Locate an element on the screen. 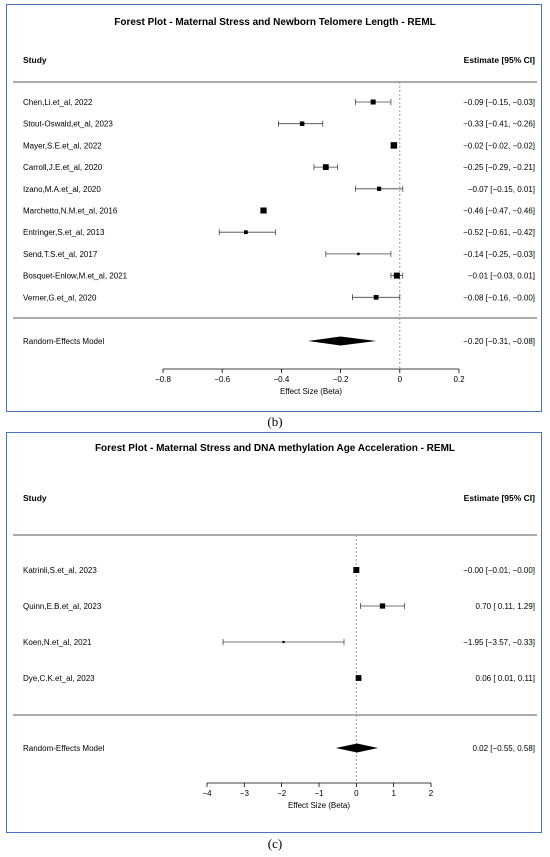 The image size is (550, 857). study-label: Dye,C.K.et_al, 2023 is located at coordinates (59, 678).